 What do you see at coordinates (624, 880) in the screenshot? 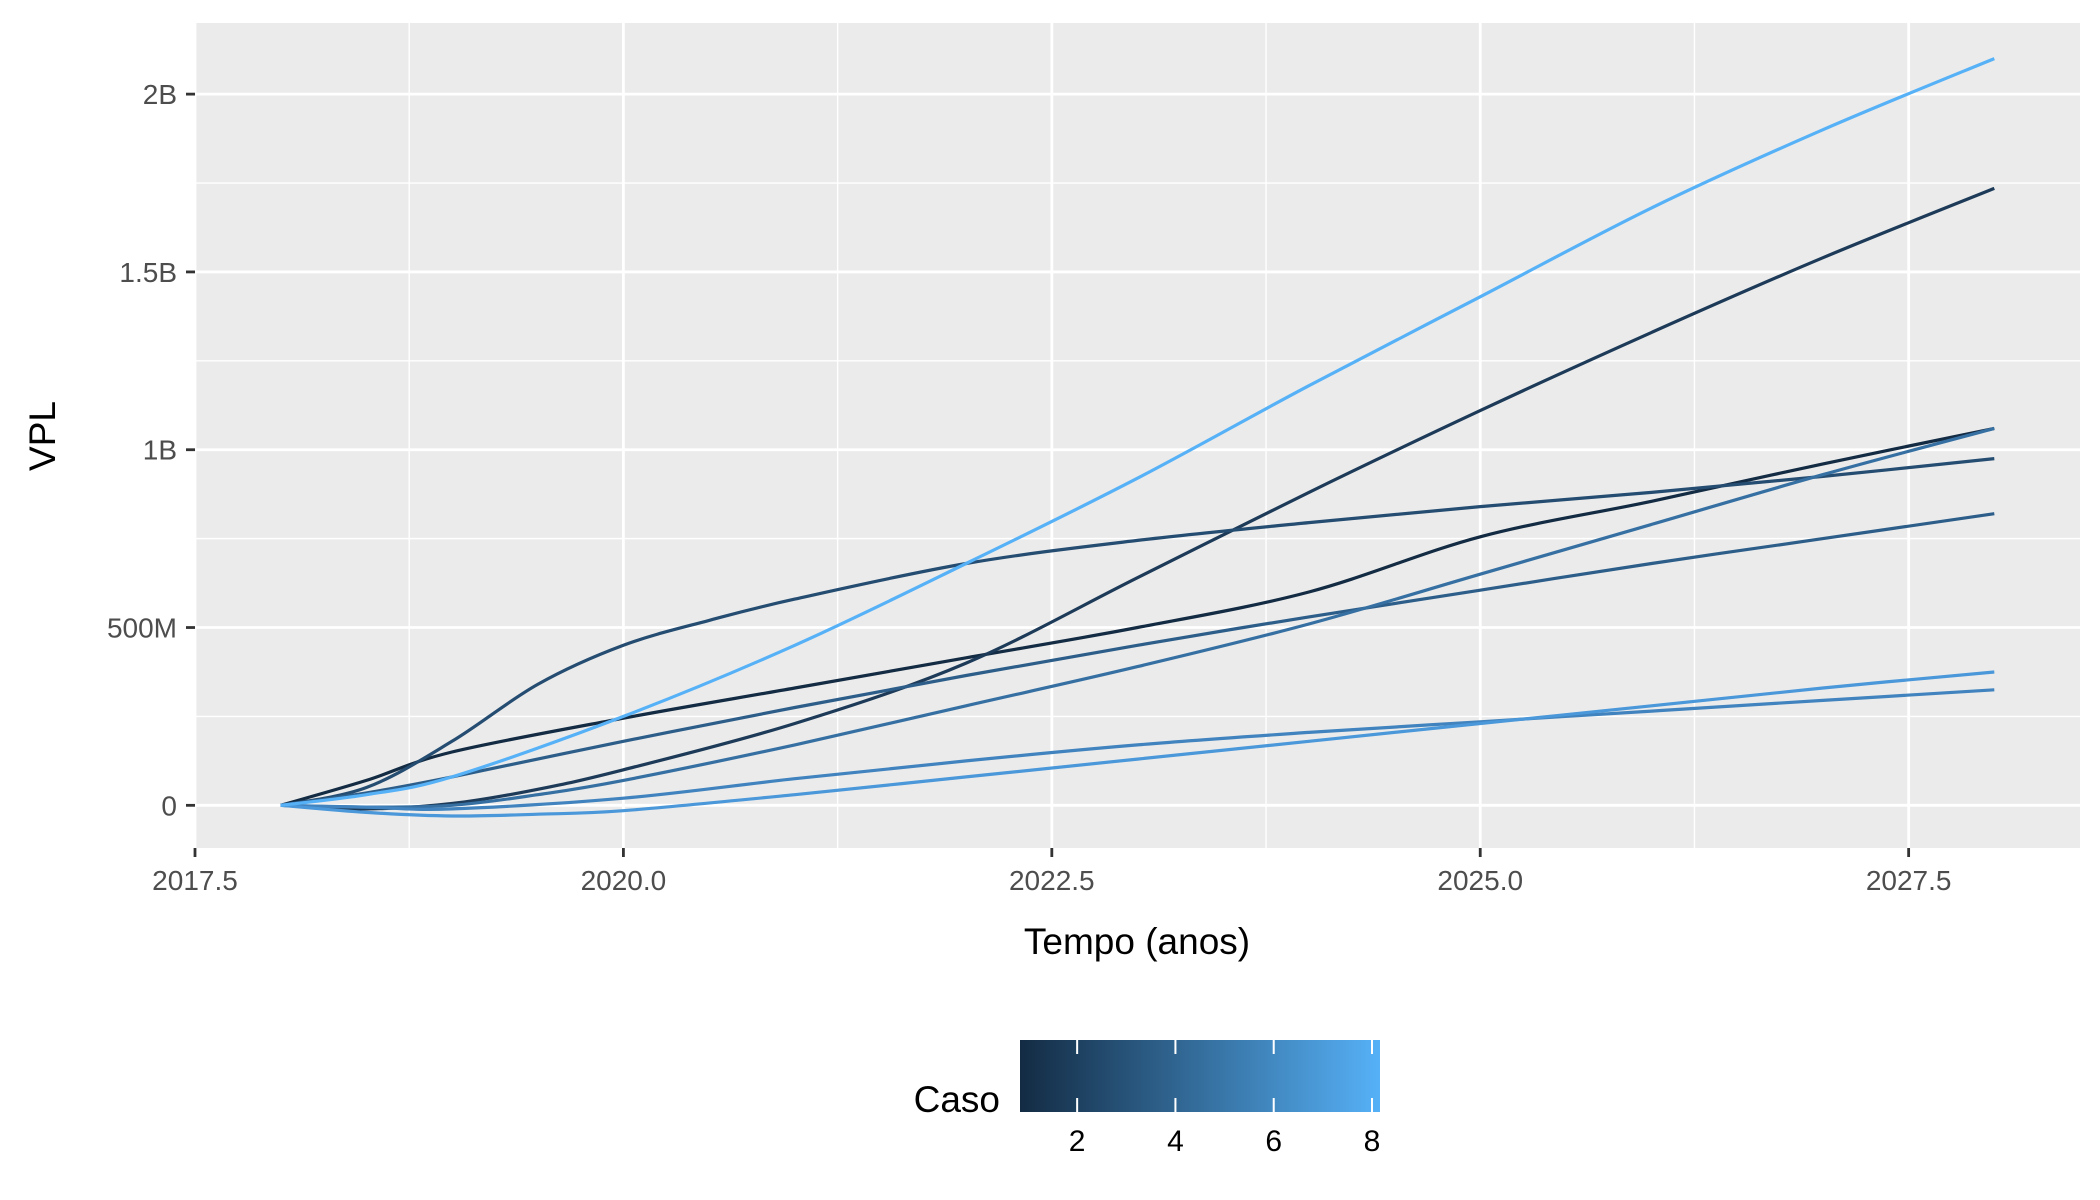
I see `x-tick-label: 2020.0` at bounding box center [624, 880].